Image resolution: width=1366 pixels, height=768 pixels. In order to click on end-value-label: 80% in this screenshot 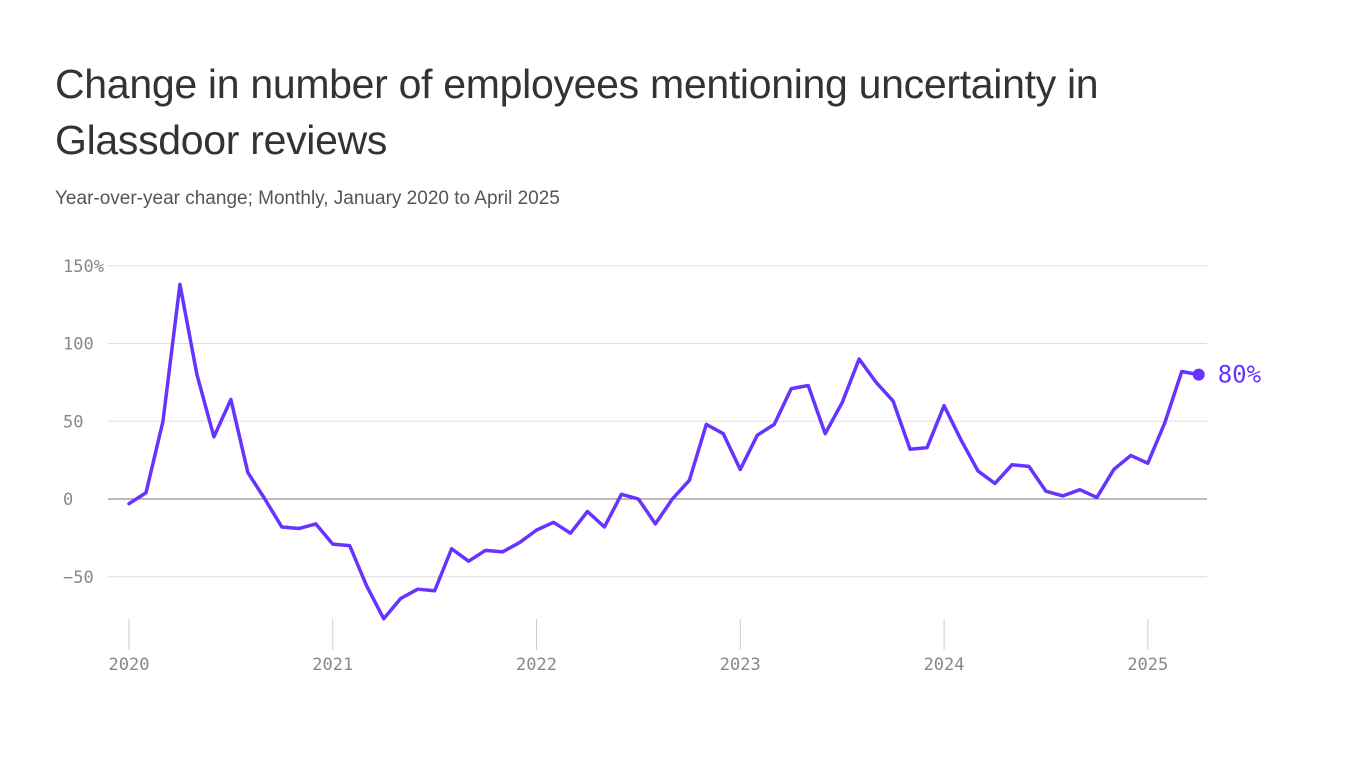, I will do `click(1240, 375)`.